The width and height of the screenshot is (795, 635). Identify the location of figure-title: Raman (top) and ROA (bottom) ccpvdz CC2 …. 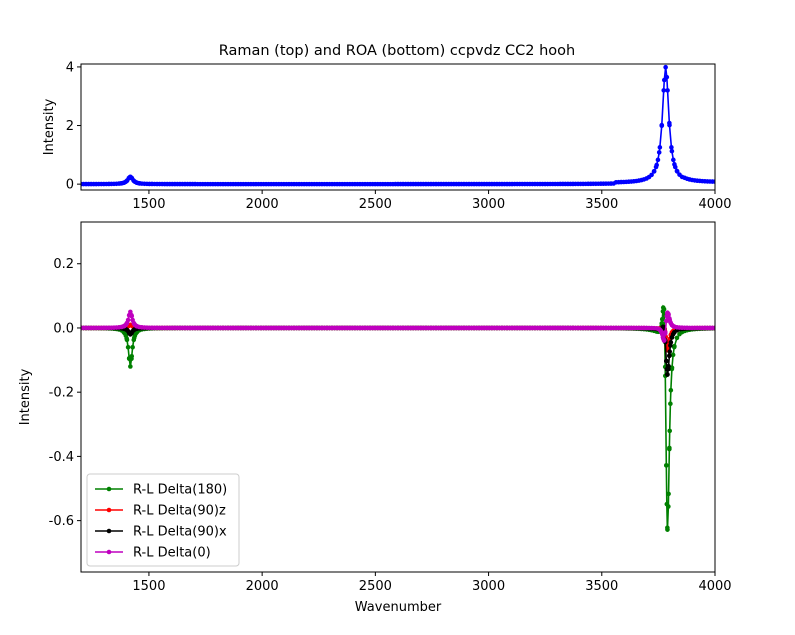
(397, 51).